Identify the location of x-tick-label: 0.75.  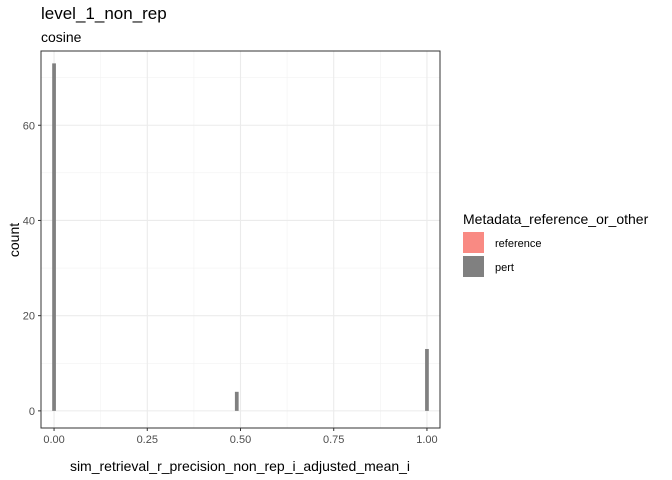
(333, 440).